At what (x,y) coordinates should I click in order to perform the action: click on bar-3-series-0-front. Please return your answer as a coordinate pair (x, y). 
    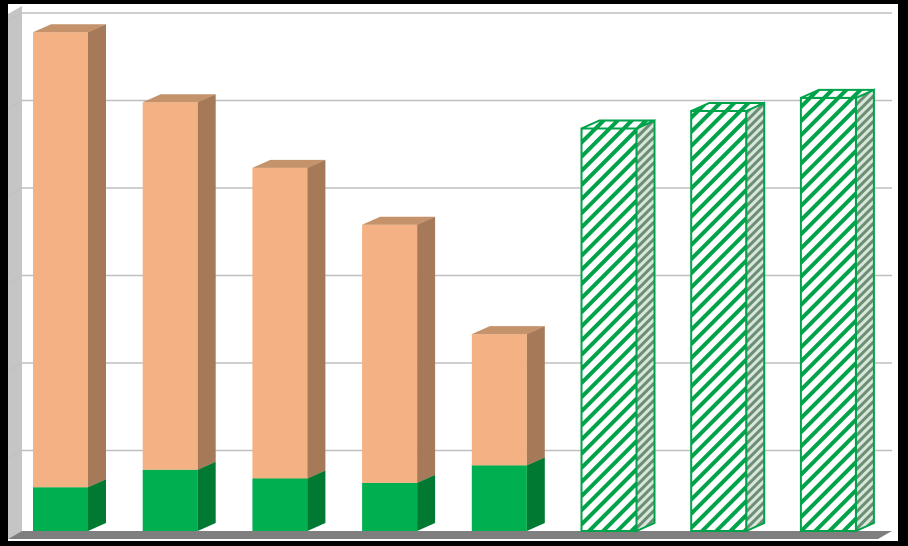
    Looking at the image, I should click on (390, 506).